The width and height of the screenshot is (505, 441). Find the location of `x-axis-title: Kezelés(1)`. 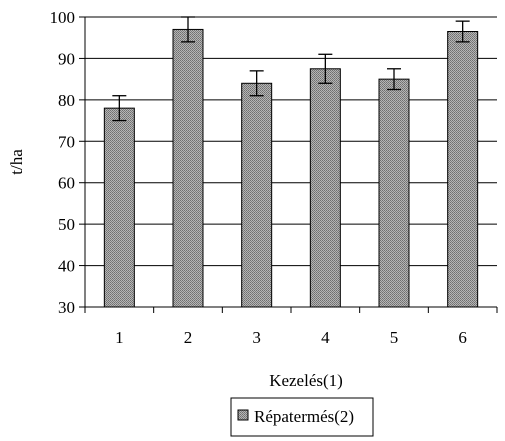

x-axis-title: Kezelés(1) is located at coordinates (306, 380).